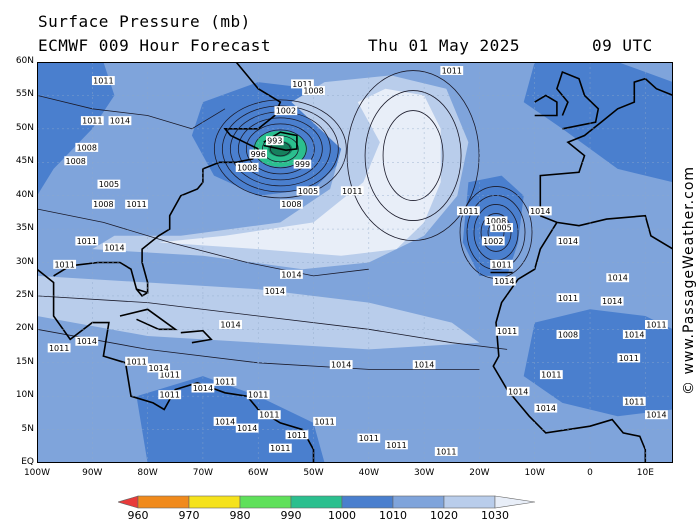 Image resolution: width=700 pixels, height=525 pixels. Describe the element at coordinates (286, 111) in the screenshot. I see `pressure-label: 1002` at that location.